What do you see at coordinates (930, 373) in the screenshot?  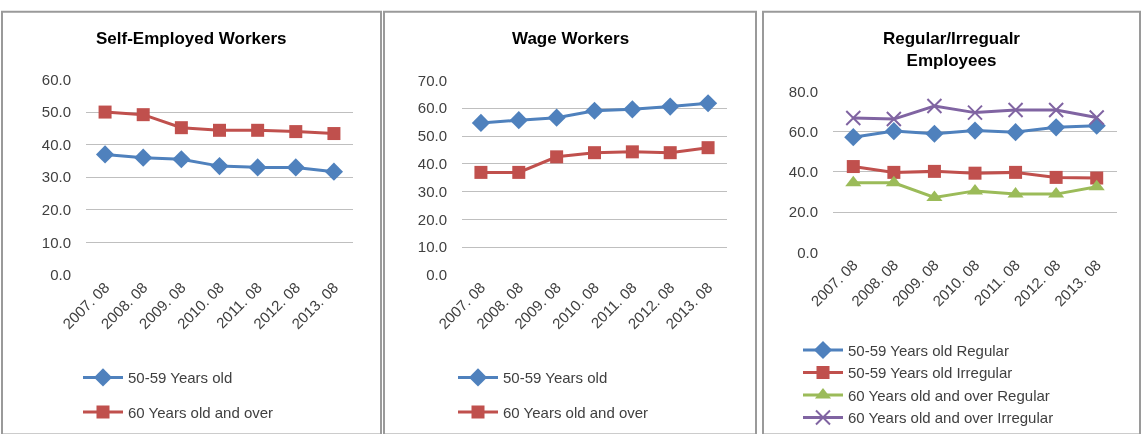 I see `legend-label: 50-59 Years old Irregular` at bounding box center [930, 373].